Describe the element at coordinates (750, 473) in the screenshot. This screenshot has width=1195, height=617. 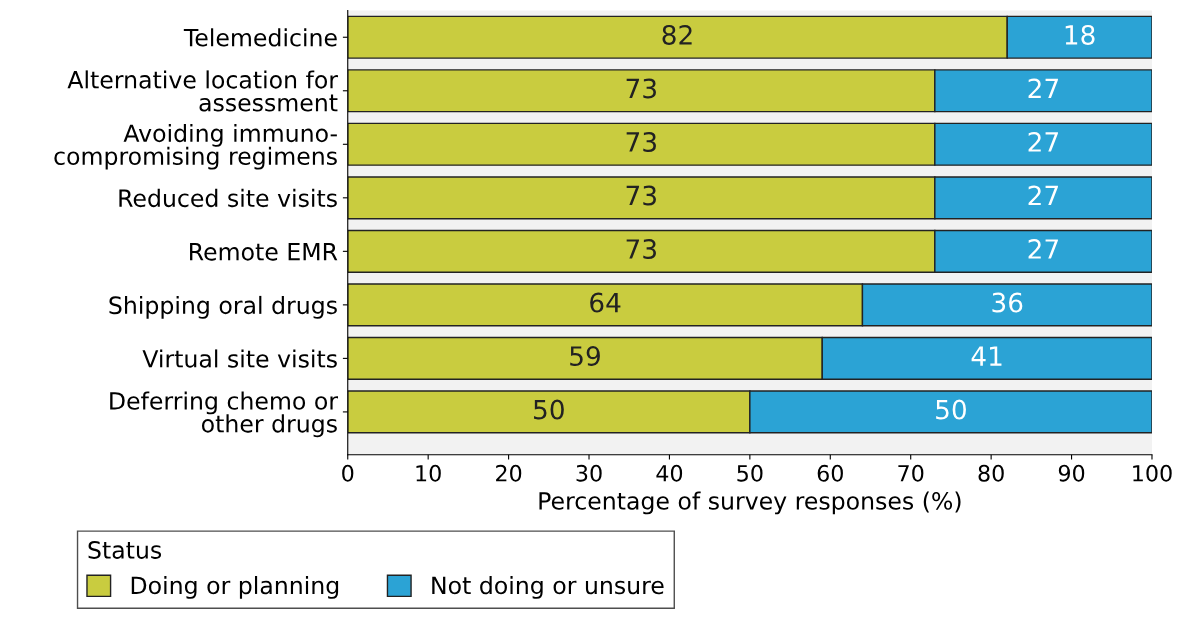
I see `x-tick-label: 50` at that location.